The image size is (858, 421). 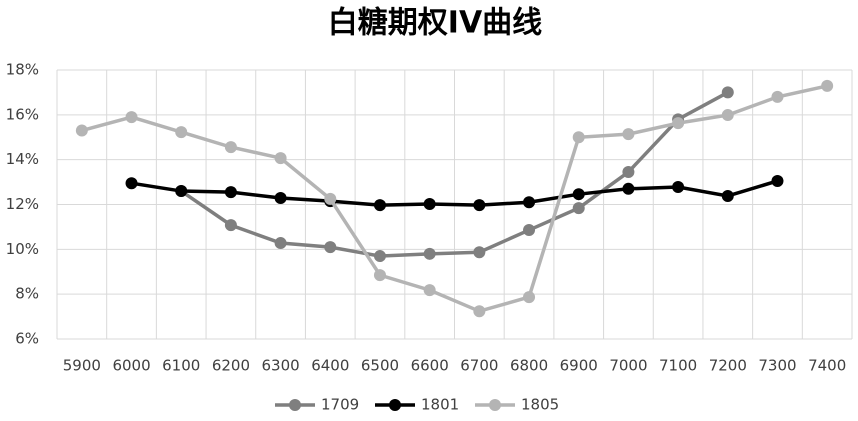 What do you see at coordinates (479, 366) in the screenshot?
I see `x-tick-label: 6700` at bounding box center [479, 366].